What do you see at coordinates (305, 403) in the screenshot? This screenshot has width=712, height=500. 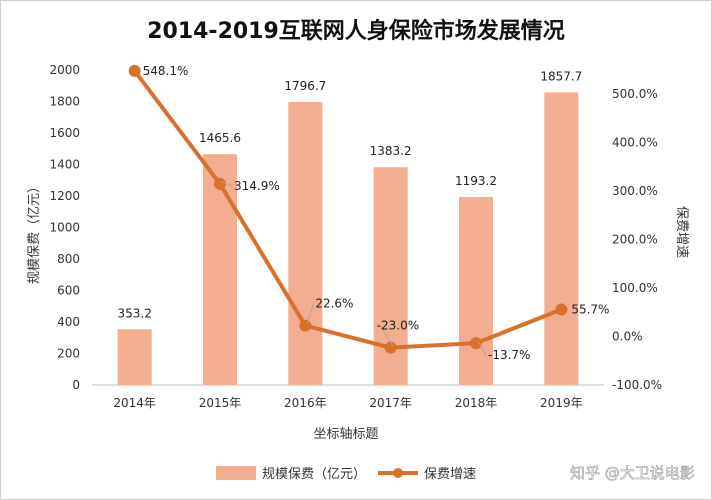 I see `x-tick-label: 2016年` at bounding box center [305, 403].